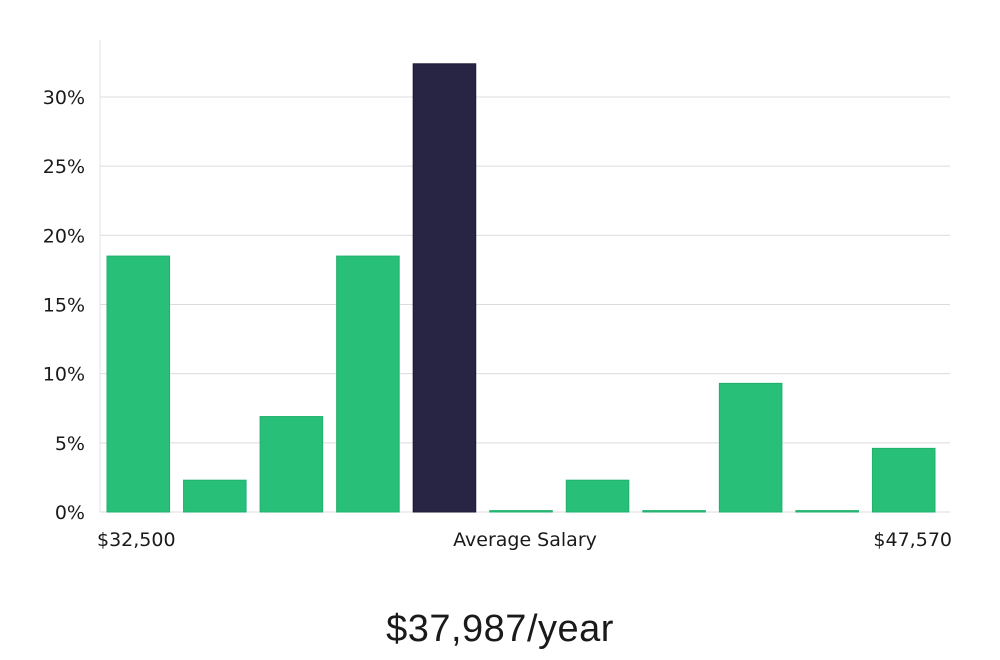 Image resolution: width=1000 pixels, height=660 pixels. I want to click on y-tick-label: 25%, so click(64, 167).